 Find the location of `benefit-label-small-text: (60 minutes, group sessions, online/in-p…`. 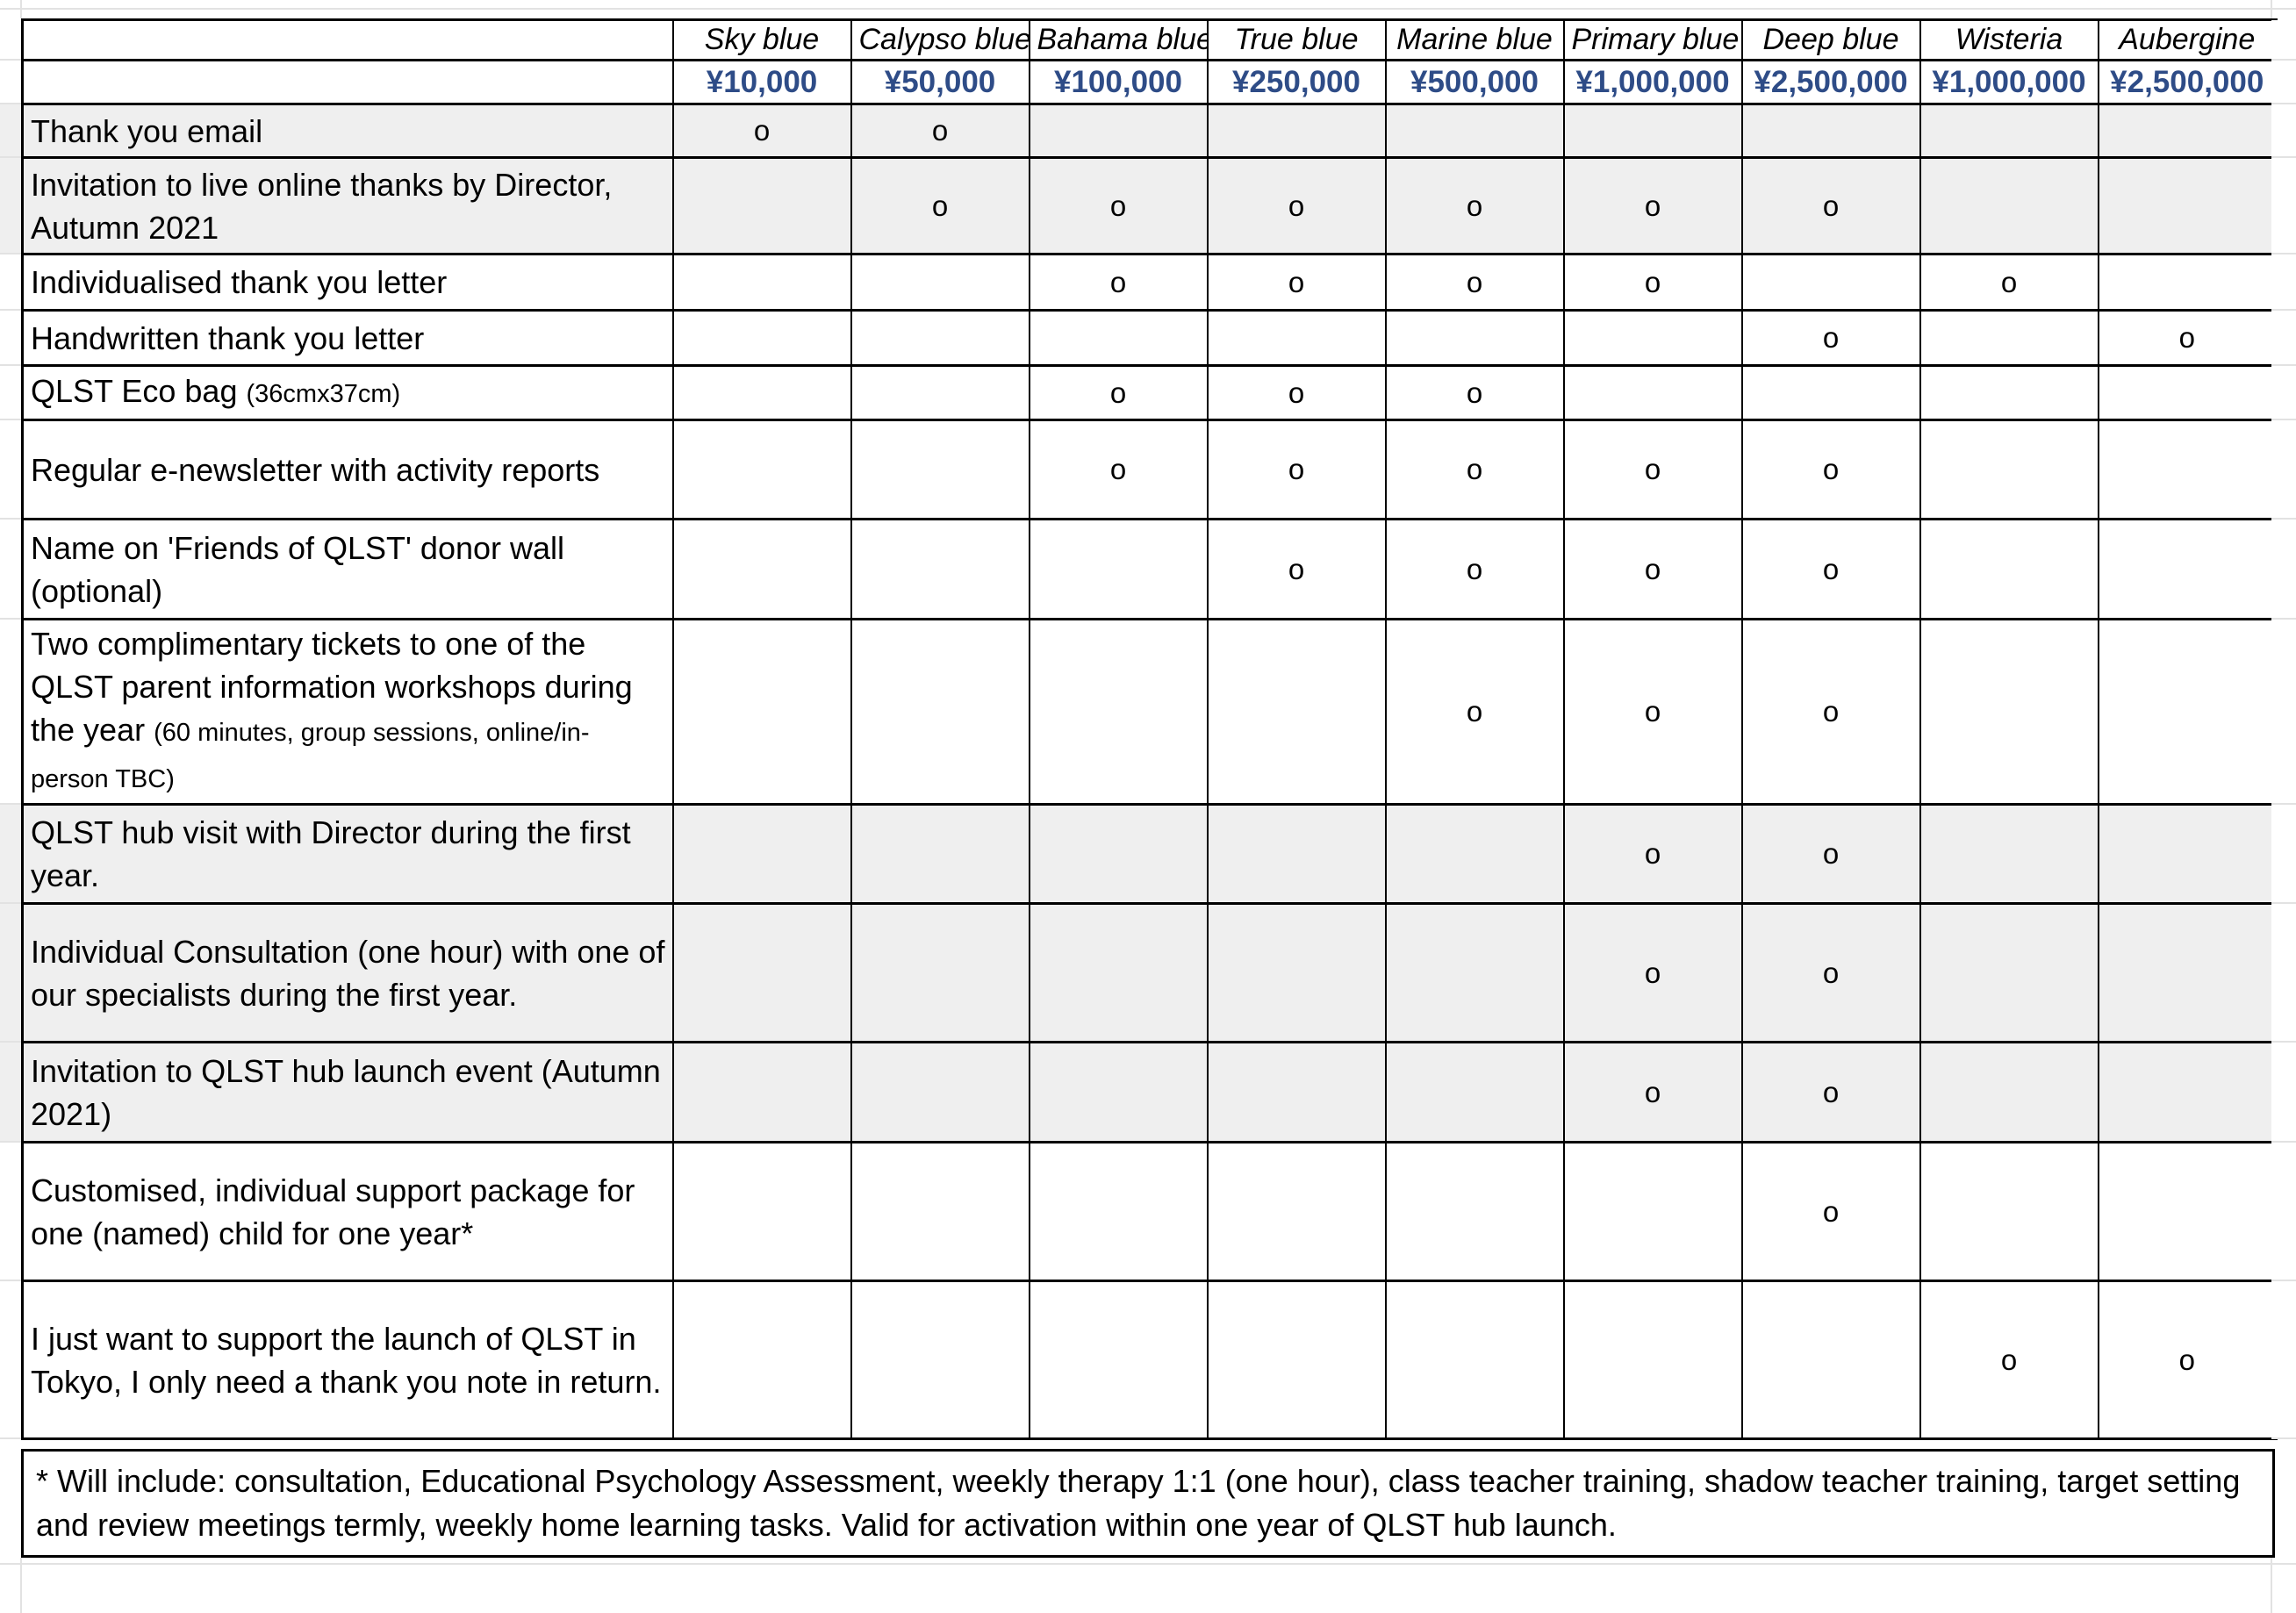

benefit-label-small-text: (60 minutes, group sessions, online/in-p… is located at coordinates (310, 756).